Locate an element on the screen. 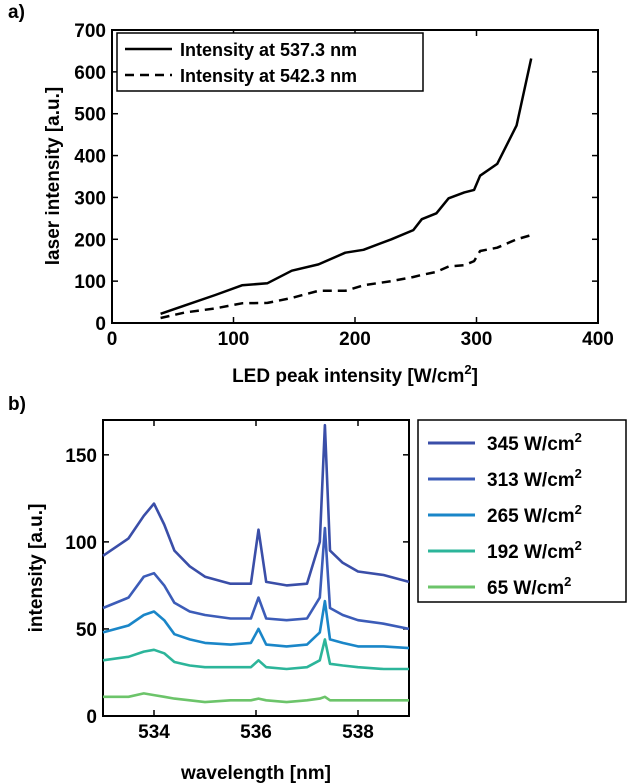 The width and height of the screenshot is (630, 784). panel-b-xtick-label: 534 is located at coordinates (154, 732).